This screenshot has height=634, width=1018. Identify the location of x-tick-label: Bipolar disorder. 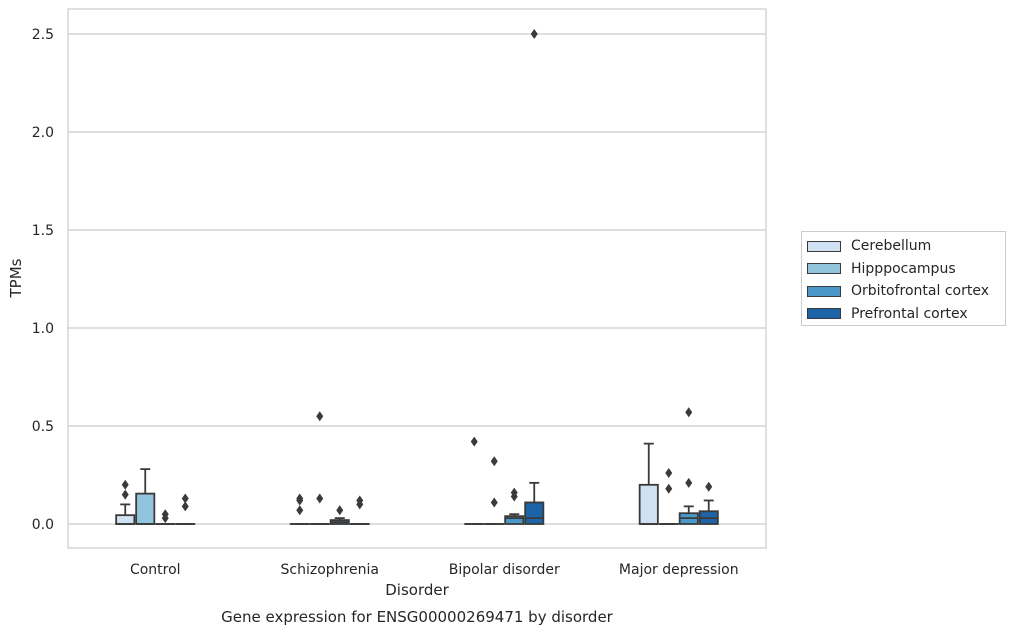
(504, 570).